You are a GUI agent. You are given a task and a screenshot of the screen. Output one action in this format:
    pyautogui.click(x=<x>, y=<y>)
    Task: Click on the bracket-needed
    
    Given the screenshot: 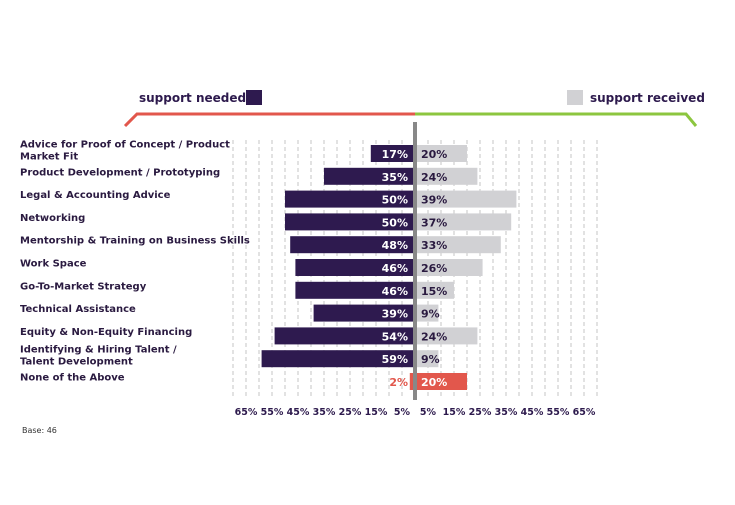 What is the action you would take?
    pyautogui.click(x=269, y=120)
    